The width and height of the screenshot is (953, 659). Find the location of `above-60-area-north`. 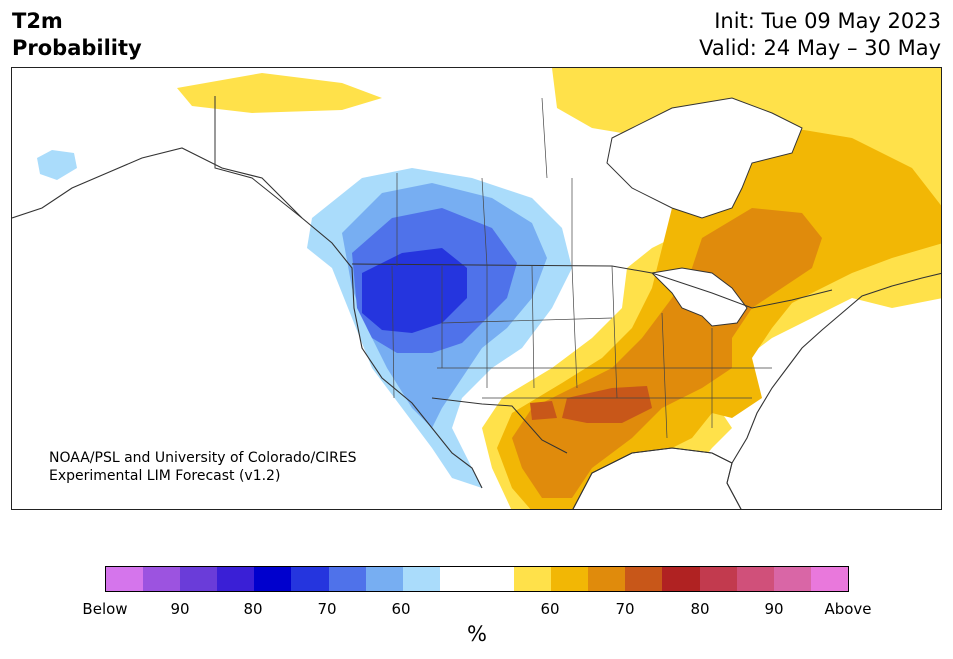

above-60-area-north is located at coordinates (279, 93).